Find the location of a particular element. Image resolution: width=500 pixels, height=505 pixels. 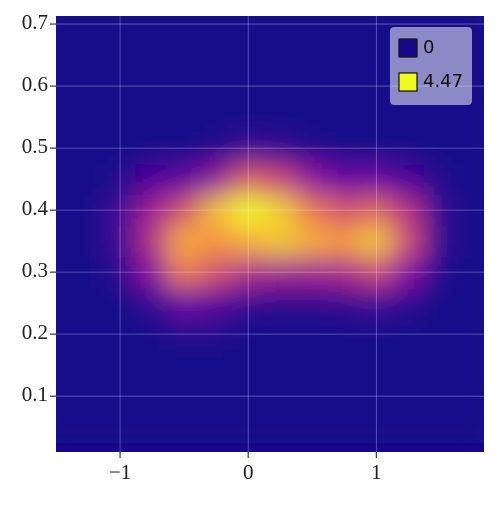

legend: 04.47 is located at coordinates (431, 66).